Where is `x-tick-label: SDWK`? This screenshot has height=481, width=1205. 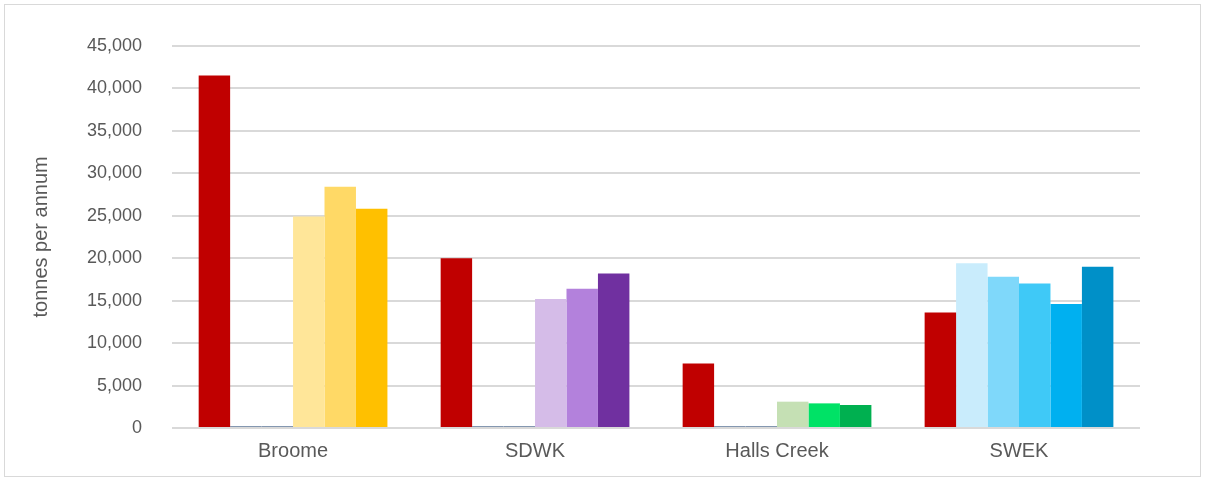 x-tick-label: SDWK is located at coordinates (535, 449).